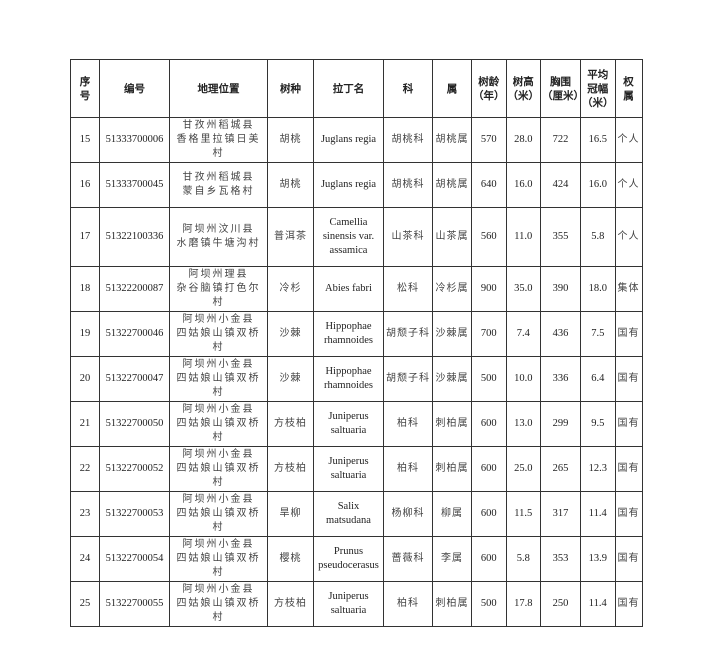 The image size is (701, 666). Describe the element at coordinates (348, 514) in the screenshot. I see `cell-latin-name: Salix matsudana` at that location.